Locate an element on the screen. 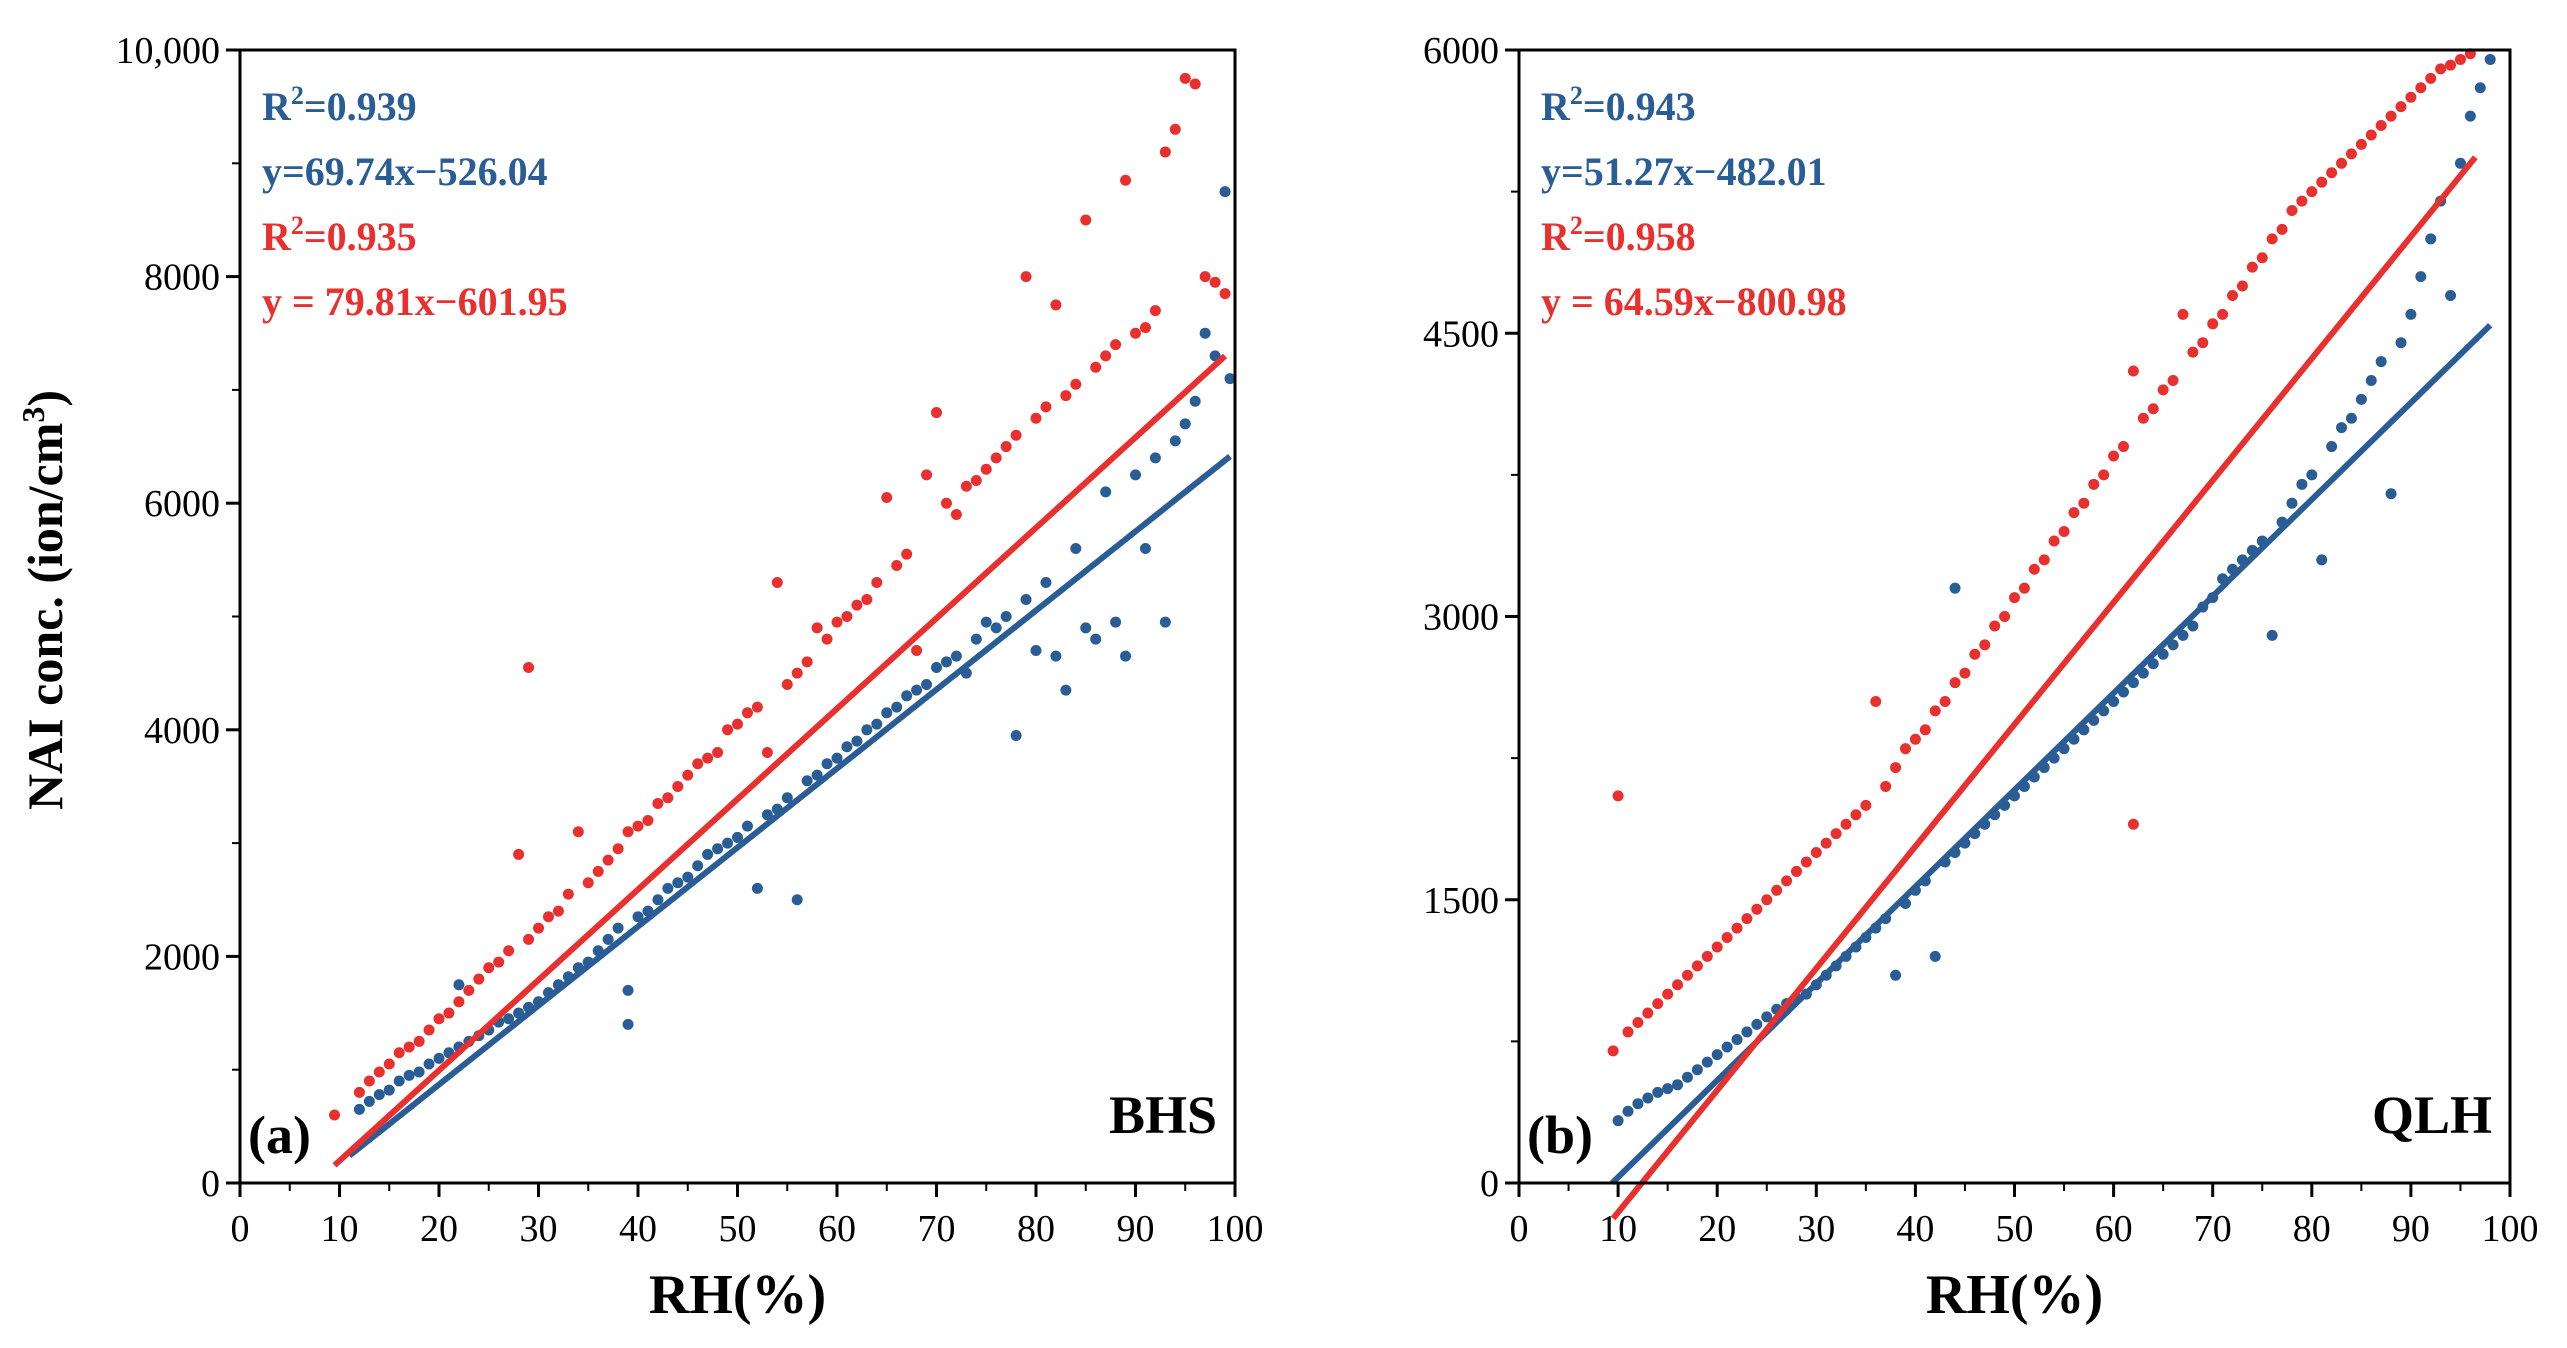 Image resolution: width=2567 pixels, height=1348 pixels. panel-a-site-label: BHS is located at coordinates (1163, 1115).